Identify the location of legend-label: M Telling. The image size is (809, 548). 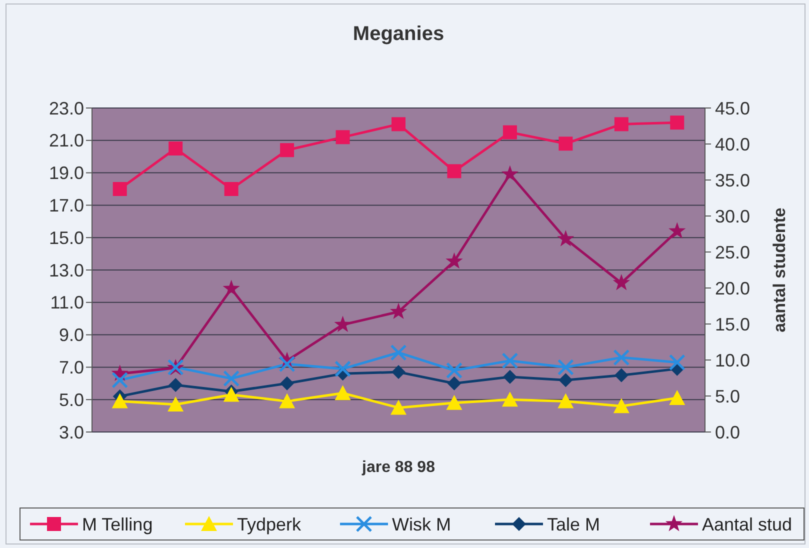
(117, 524).